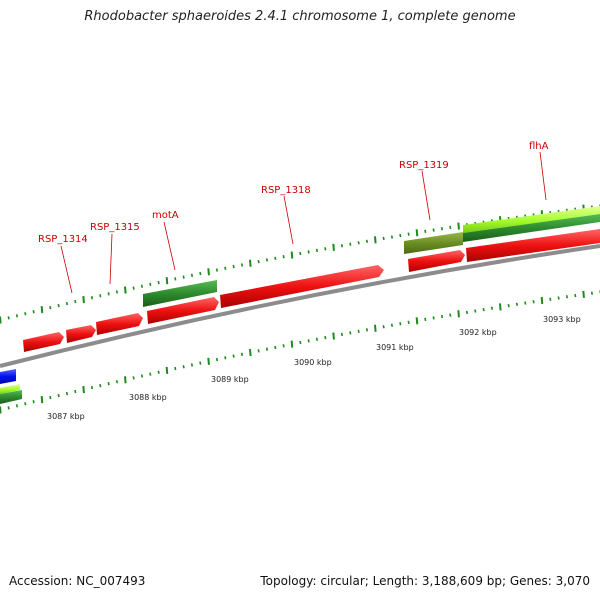 This screenshot has height=600, width=600. What do you see at coordinates (302, 286) in the screenshot?
I see `gene-arrow-rsp1318` at bounding box center [302, 286].